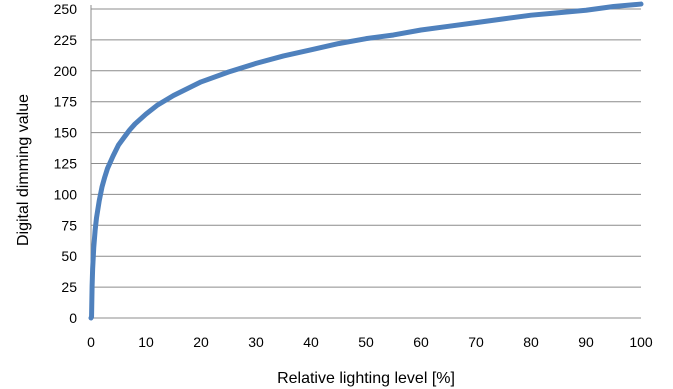 This screenshot has height=389, width=673. I want to click on x-tick-labels: 0 10 20 30 40 50 60 70 80 90 100, so click(370, 342).